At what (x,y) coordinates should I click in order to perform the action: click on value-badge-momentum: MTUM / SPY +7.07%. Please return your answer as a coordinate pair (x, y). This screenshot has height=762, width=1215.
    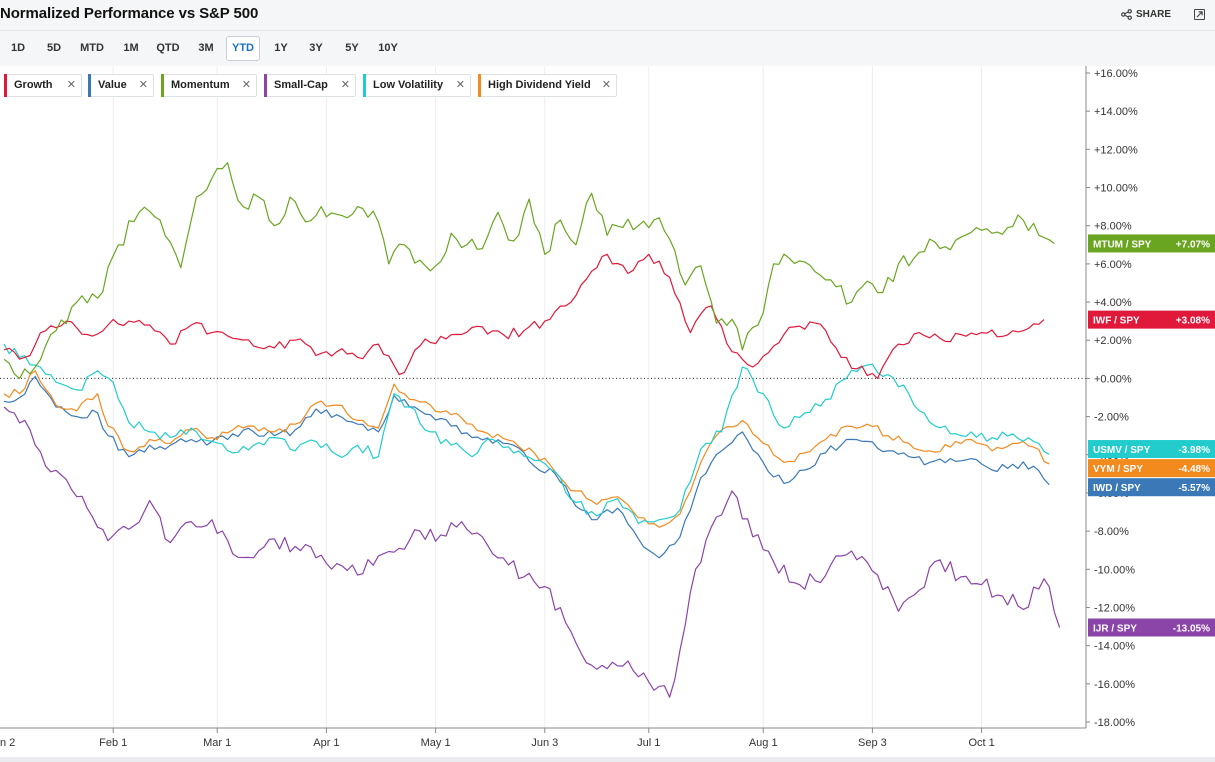
    Looking at the image, I should click on (1151, 243).